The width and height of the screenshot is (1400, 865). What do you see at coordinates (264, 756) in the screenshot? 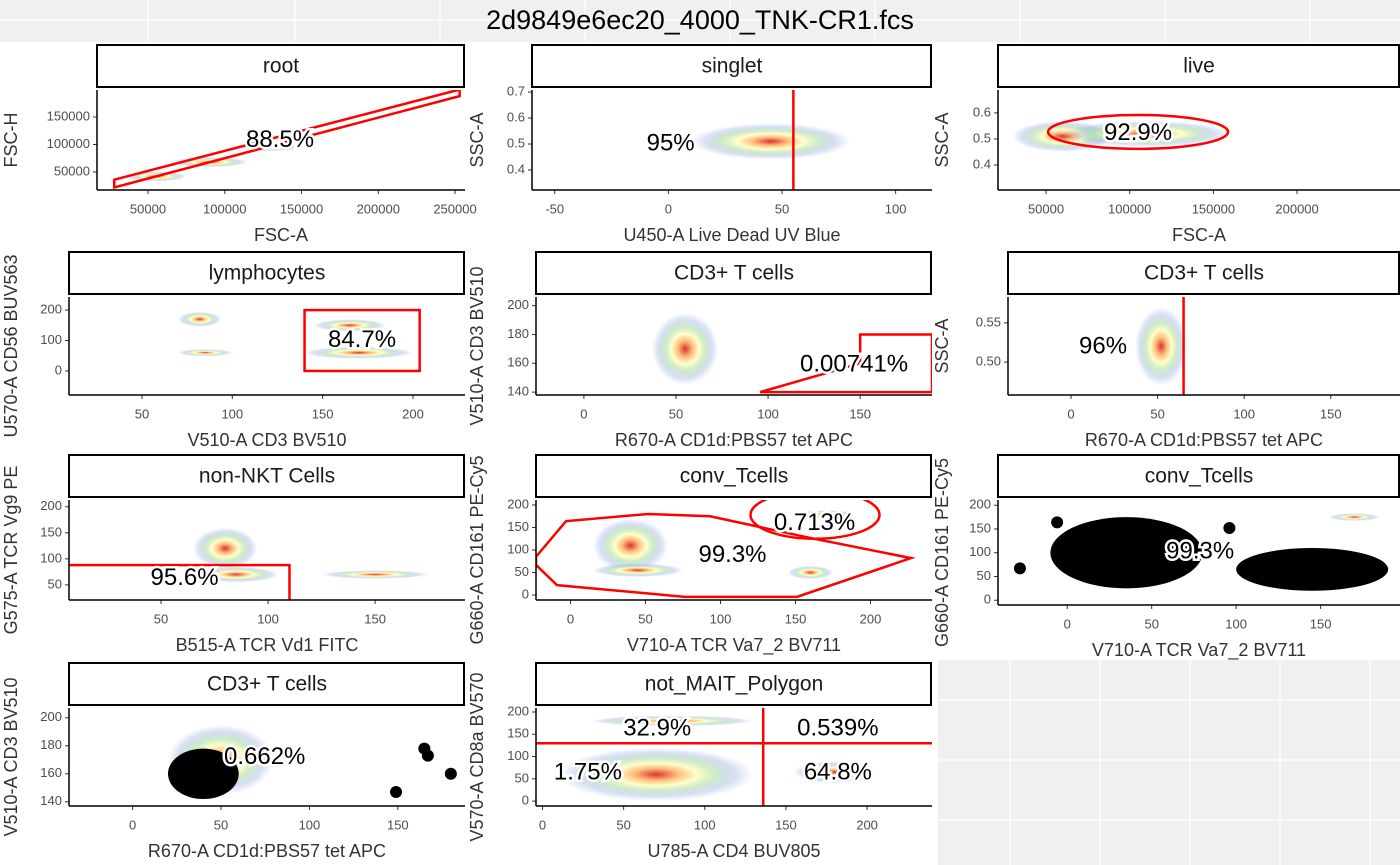
I see `gate-label: 0.662%` at bounding box center [264, 756].